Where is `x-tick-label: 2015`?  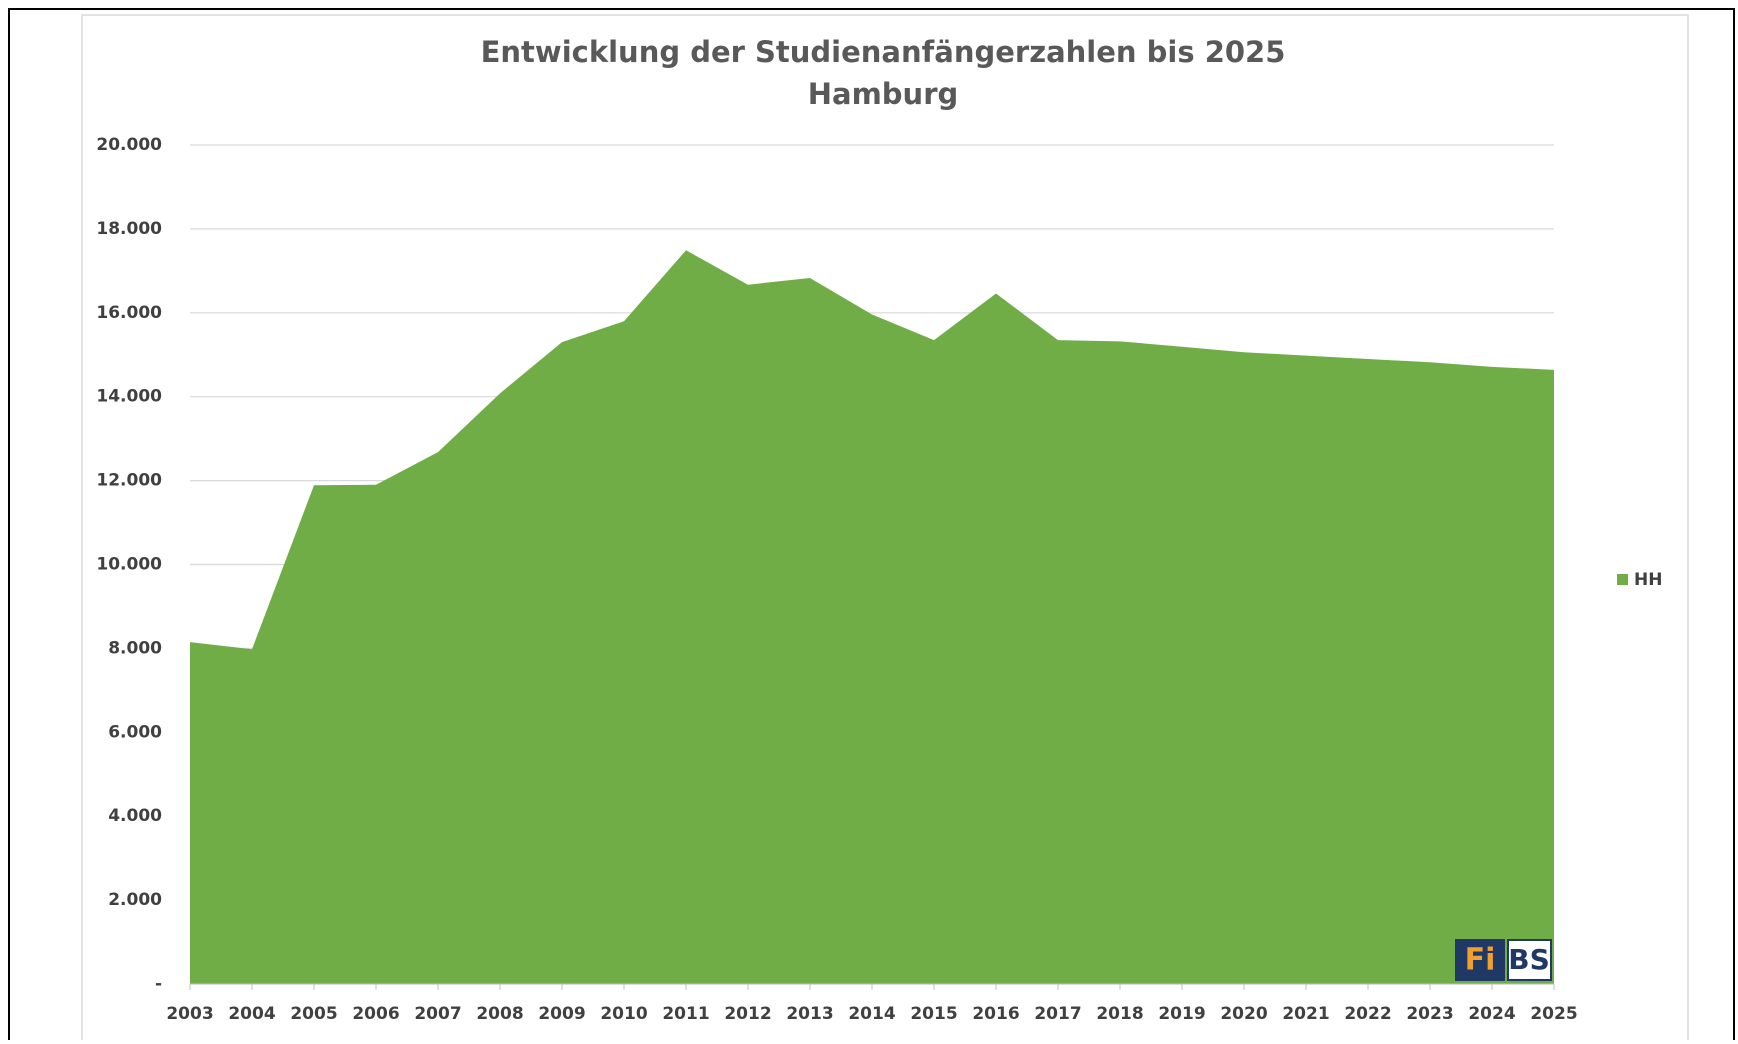 x-tick-label: 2015 is located at coordinates (933, 1014).